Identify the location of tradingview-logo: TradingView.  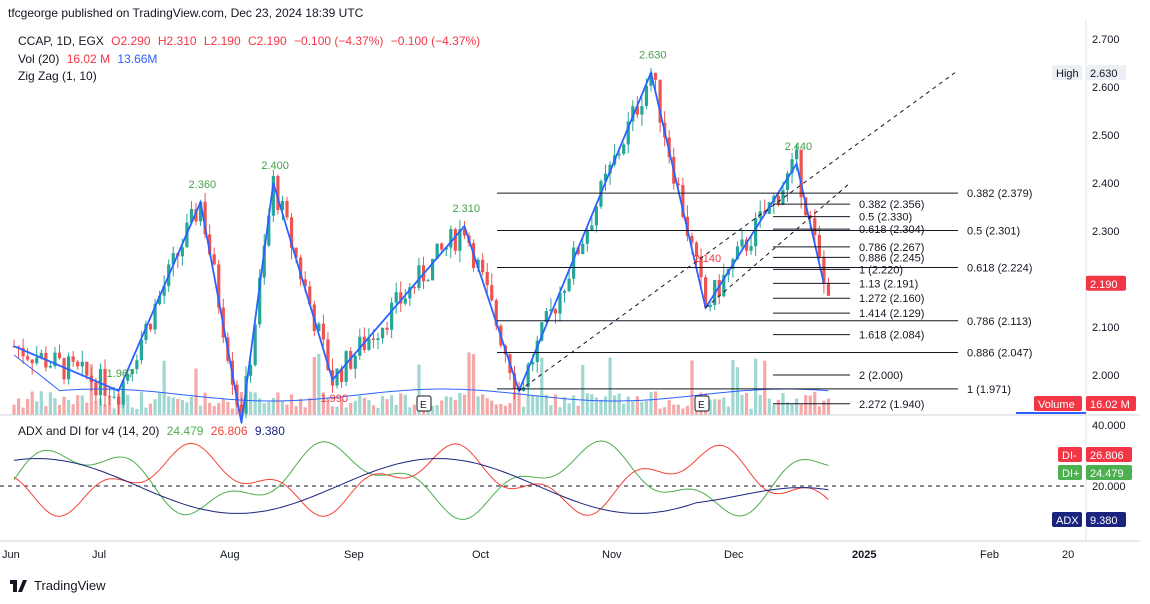
(58, 585).